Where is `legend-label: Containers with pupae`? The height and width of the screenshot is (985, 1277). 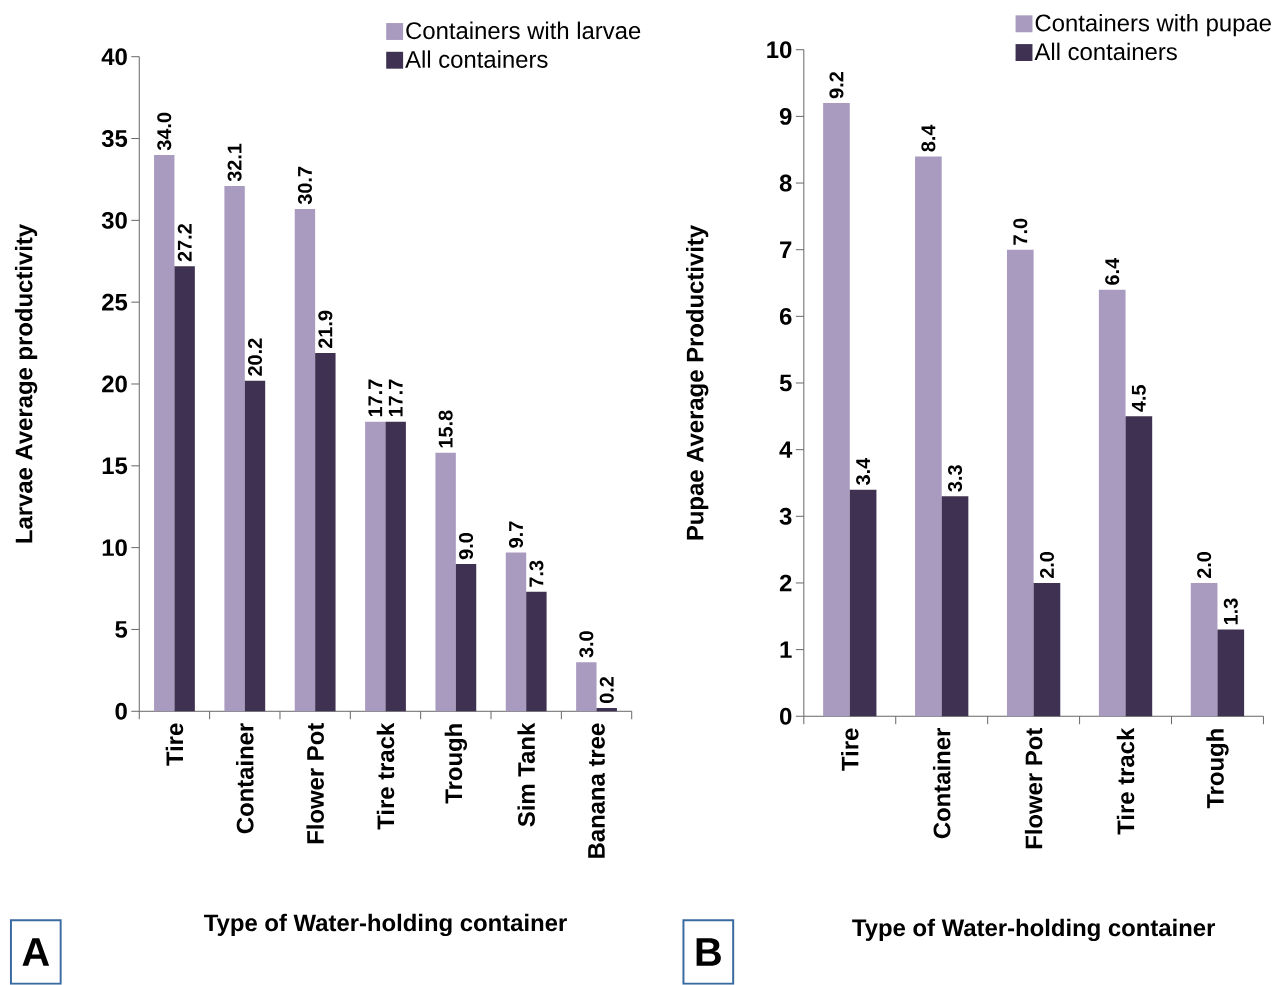 legend-label: Containers with pupae is located at coordinates (1153, 25).